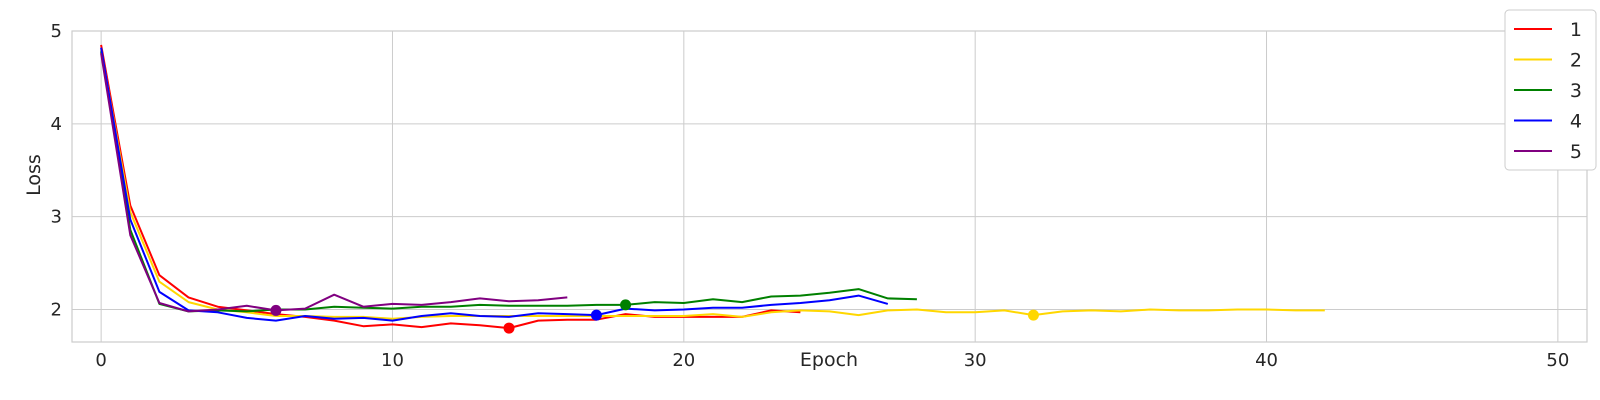  I want to click on legend-label-1: 1, so click(1576, 30).